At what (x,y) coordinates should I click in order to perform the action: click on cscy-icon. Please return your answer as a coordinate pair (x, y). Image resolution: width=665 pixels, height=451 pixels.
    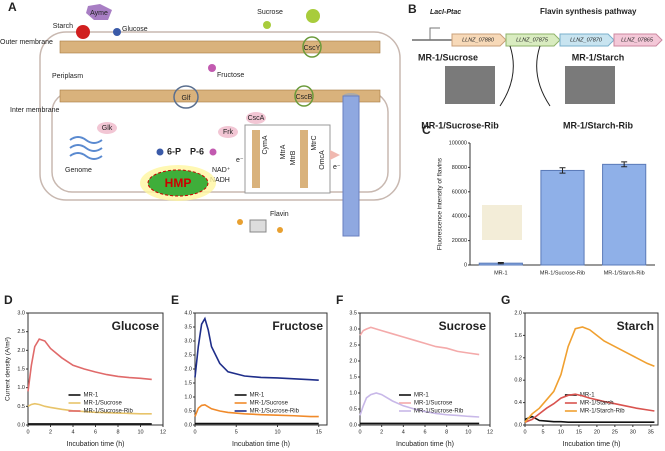
    Looking at the image, I should click on (312, 47).